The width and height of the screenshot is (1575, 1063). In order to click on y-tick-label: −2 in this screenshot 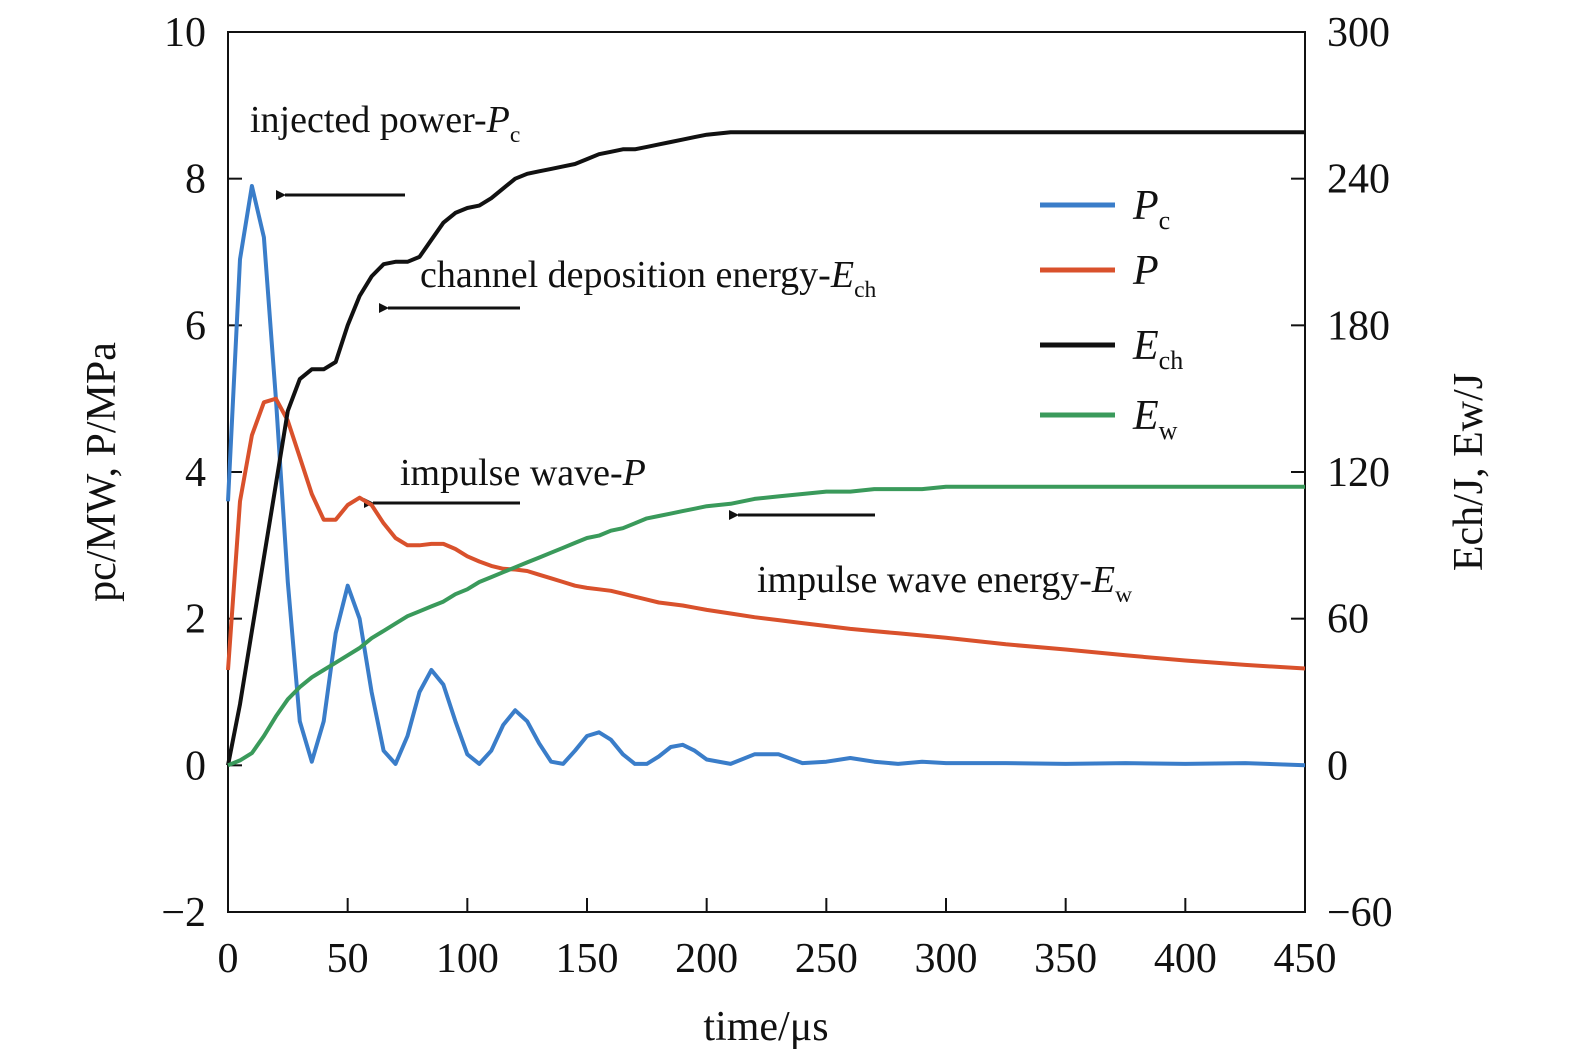, I will do `click(183, 913)`.